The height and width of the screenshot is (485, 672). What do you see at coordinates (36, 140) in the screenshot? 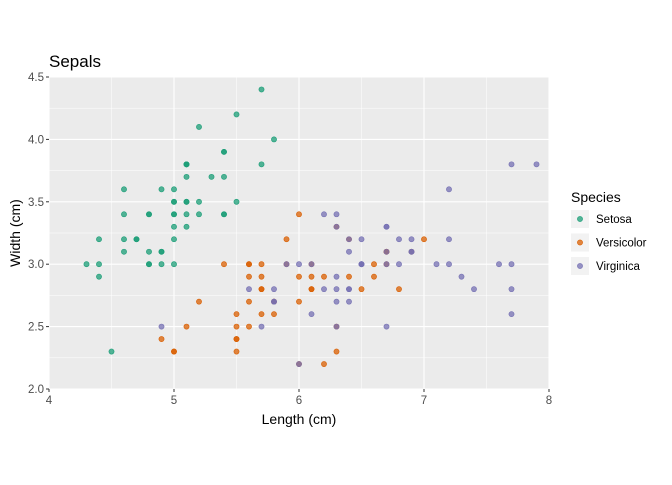
I see `y-tick-label: 4.0` at bounding box center [36, 140].